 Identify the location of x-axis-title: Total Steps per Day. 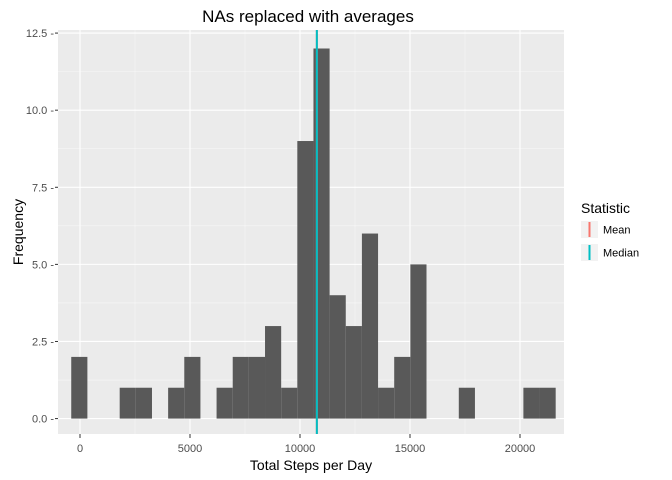
(311, 465).